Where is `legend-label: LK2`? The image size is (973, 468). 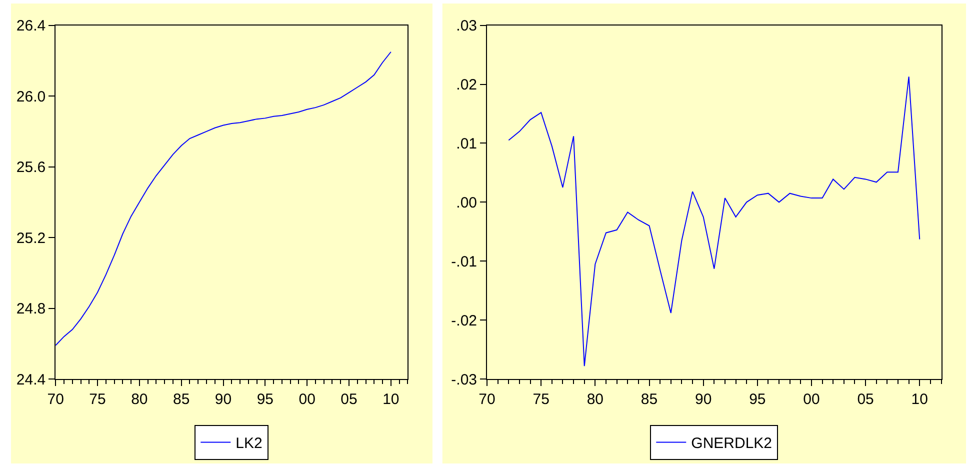
legend-label: LK2 is located at coordinates (249, 443).